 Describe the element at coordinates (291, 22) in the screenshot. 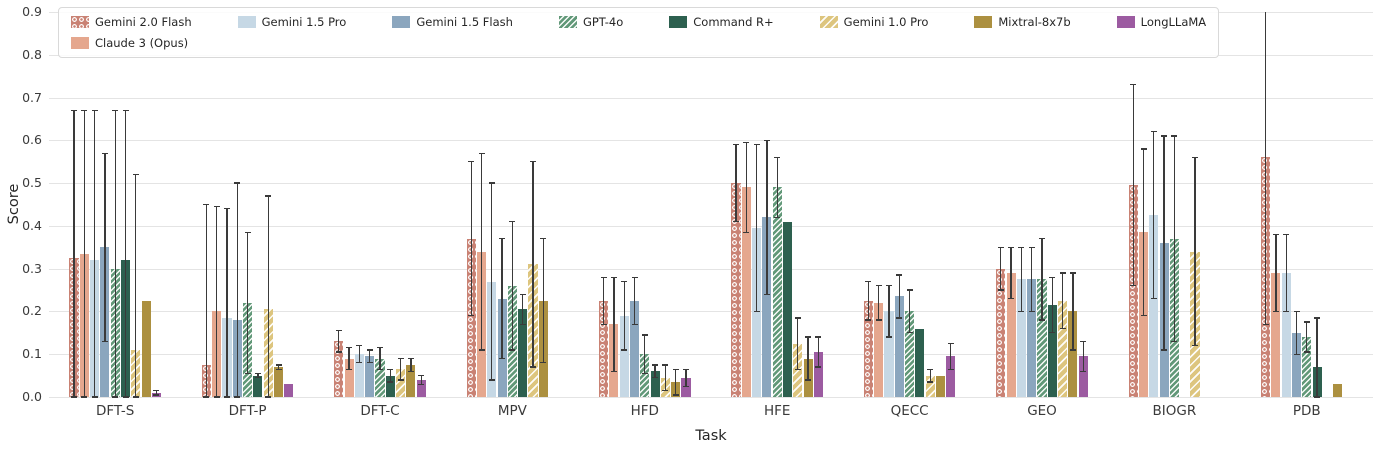

I see `legend-item: Gemini 1.5 Pro` at that location.